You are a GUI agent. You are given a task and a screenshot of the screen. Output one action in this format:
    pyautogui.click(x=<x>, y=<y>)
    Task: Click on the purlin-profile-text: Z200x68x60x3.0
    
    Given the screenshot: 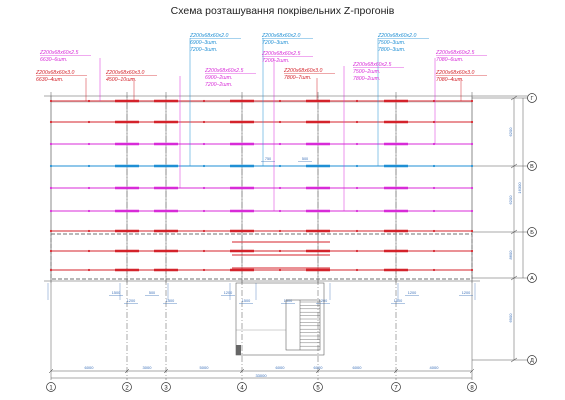 What is the action you would take?
    pyautogui.click(x=454, y=73)
    